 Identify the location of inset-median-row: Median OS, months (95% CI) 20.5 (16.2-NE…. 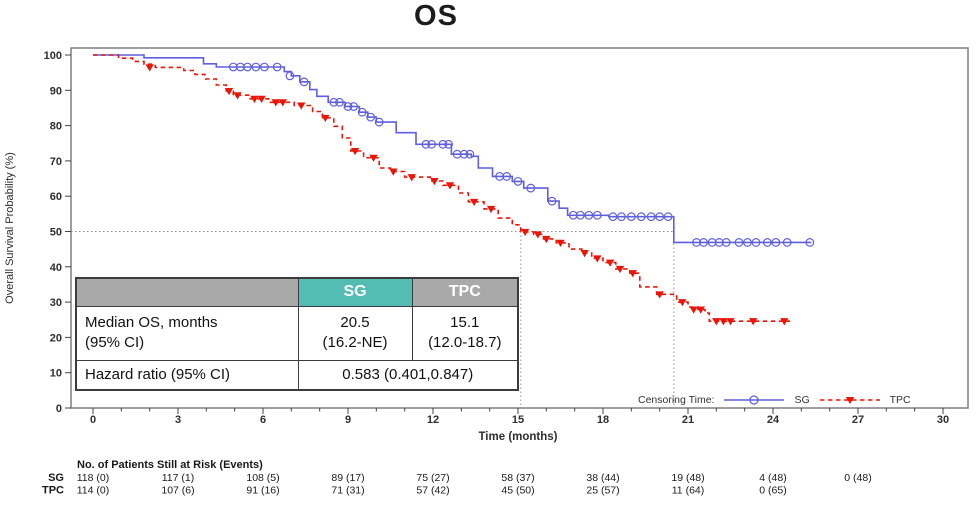
(297, 333).